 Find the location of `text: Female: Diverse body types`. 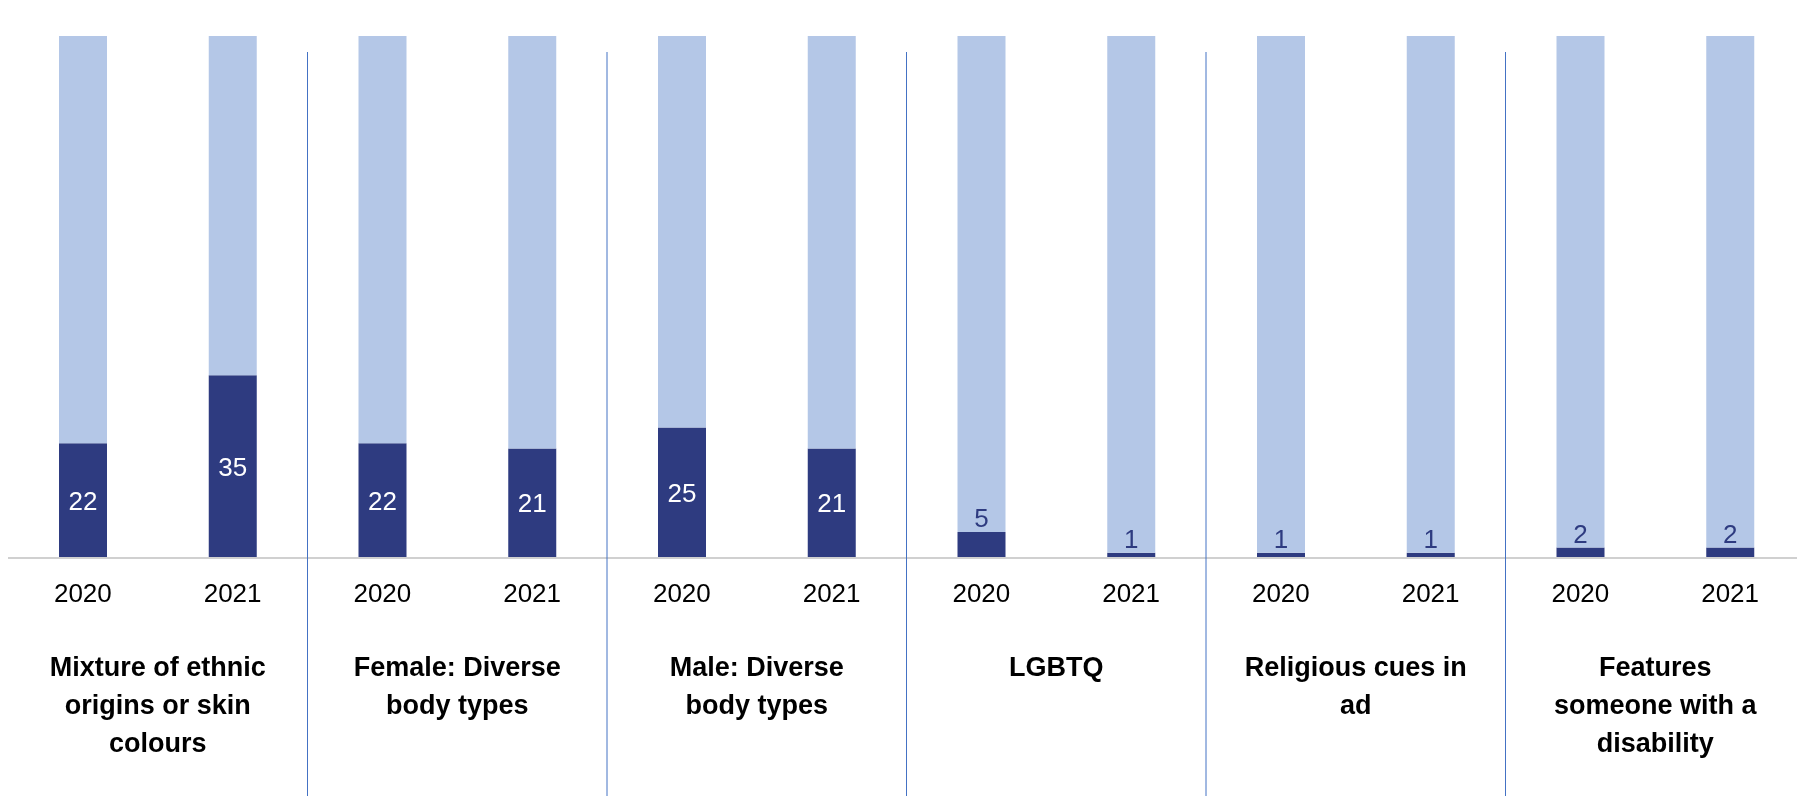

text: Female: Diverse body types is located at coordinates (457, 686).